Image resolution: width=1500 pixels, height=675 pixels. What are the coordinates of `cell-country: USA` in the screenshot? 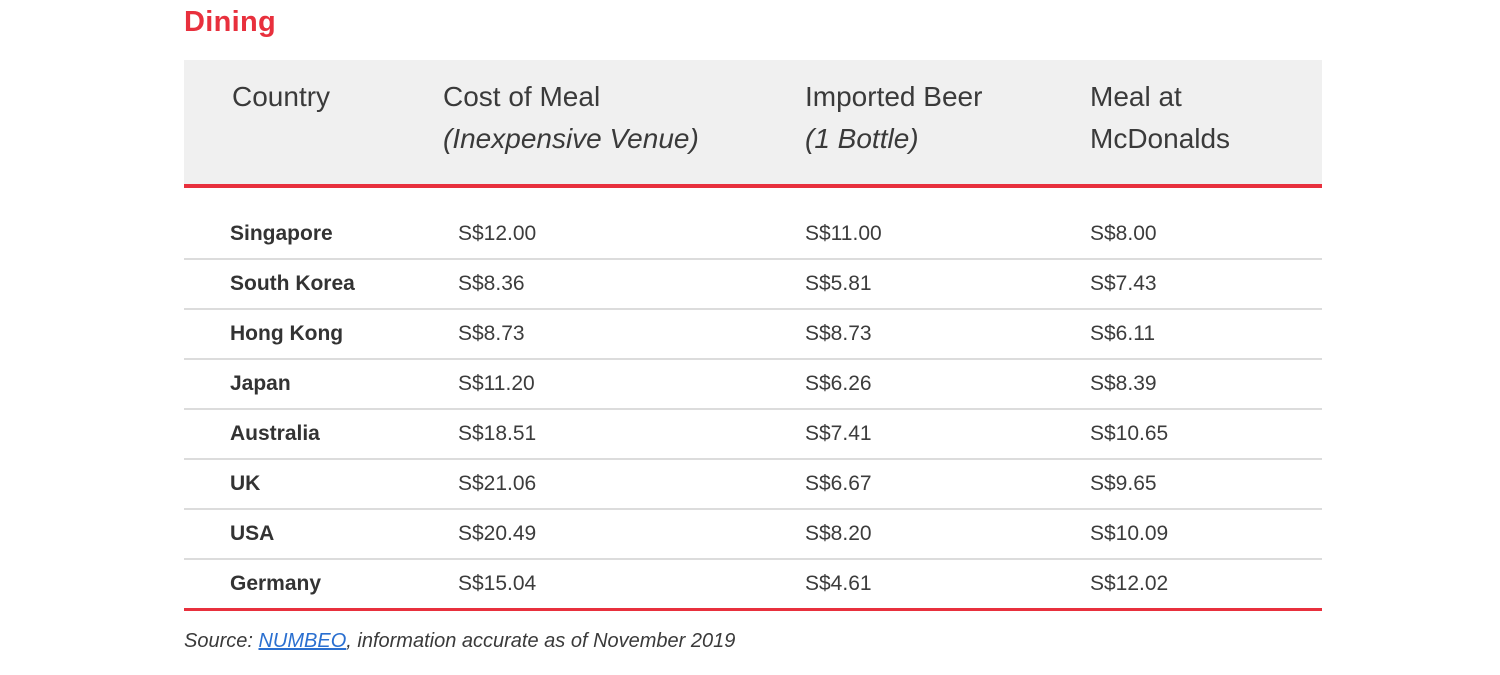 It's located at (252, 533).